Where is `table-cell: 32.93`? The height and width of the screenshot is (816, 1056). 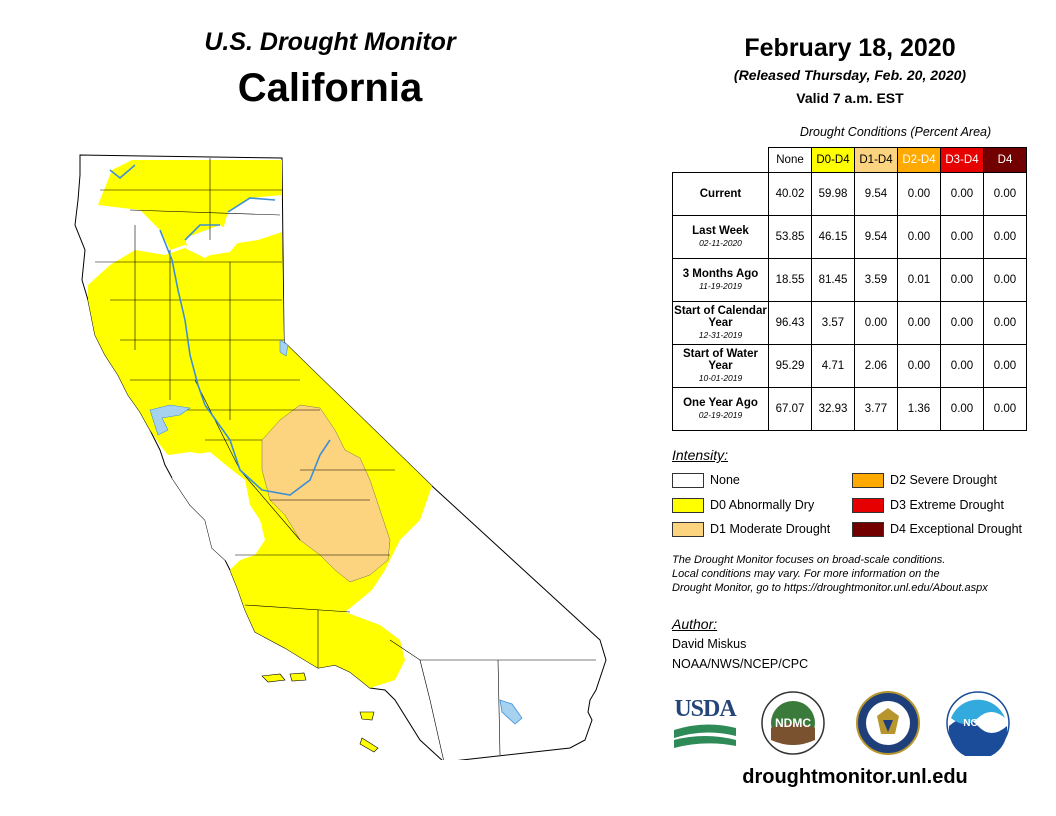
table-cell: 32.93 is located at coordinates (833, 409).